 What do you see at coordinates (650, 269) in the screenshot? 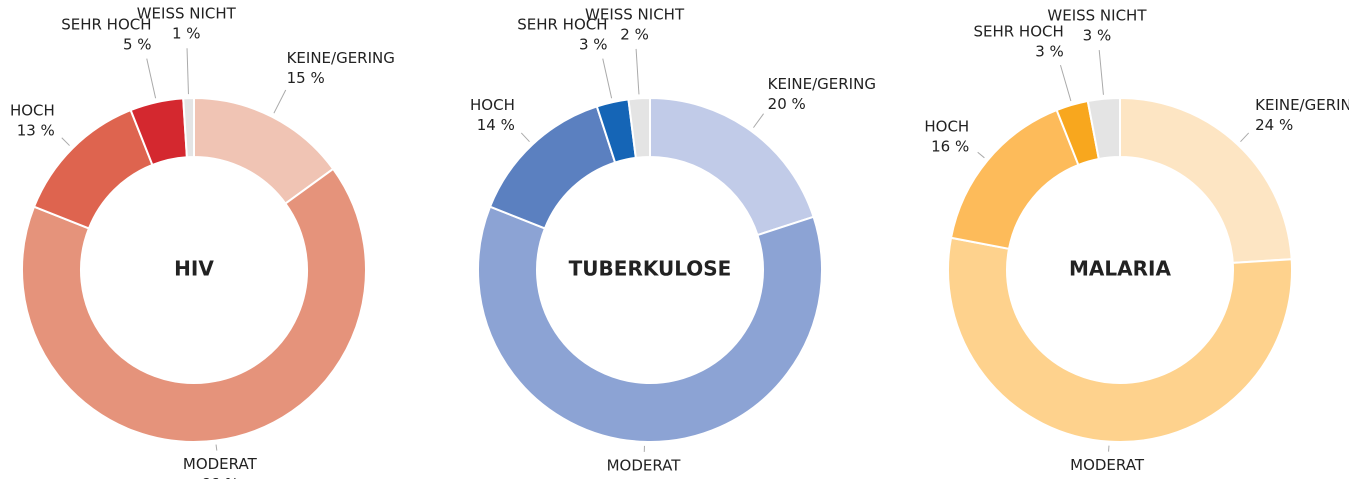
I see `center-title: TUBERKULOSE` at bounding box center [650, 269].